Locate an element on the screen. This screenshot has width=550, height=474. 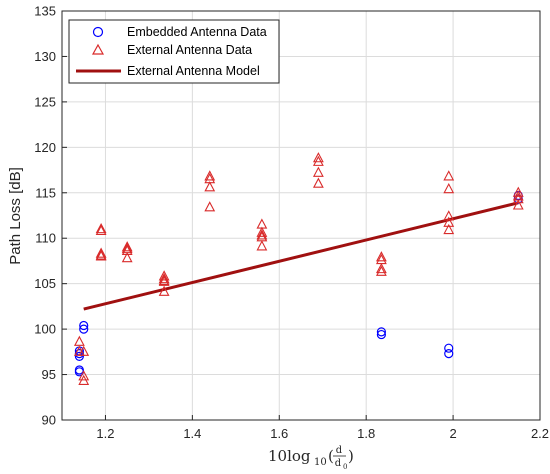
x-label-denominator: d is located at coordinates (338, 463).